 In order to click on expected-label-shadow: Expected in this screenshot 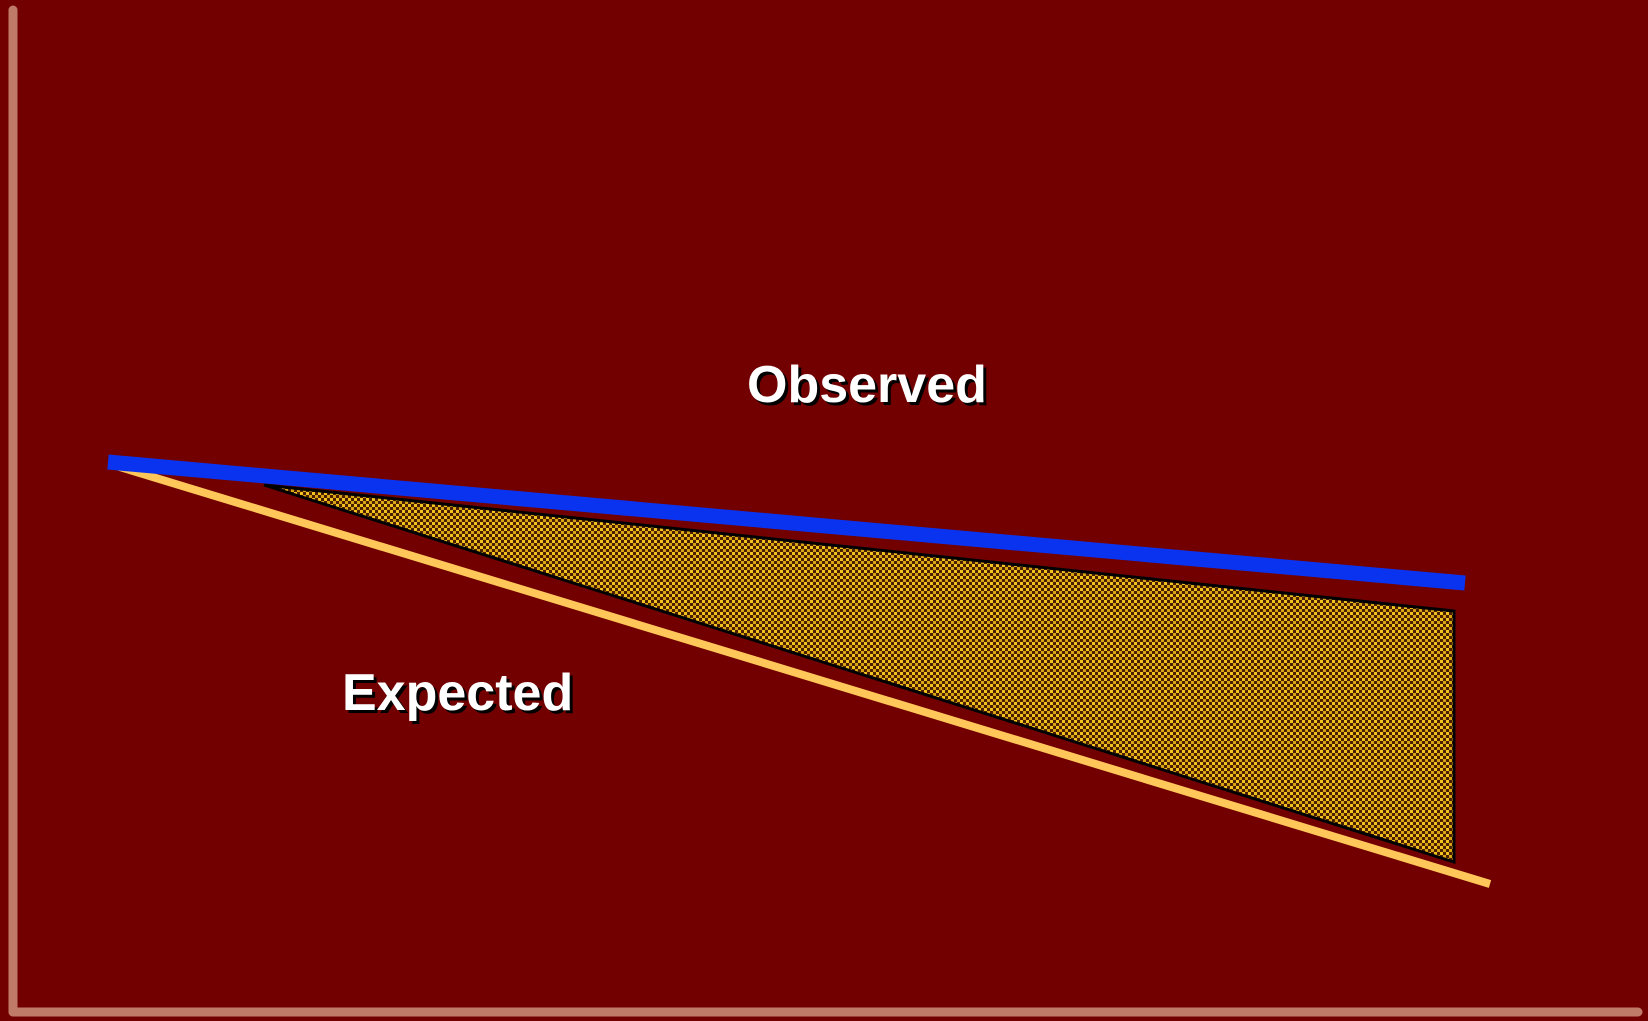, I will do `click(460, 696)`.